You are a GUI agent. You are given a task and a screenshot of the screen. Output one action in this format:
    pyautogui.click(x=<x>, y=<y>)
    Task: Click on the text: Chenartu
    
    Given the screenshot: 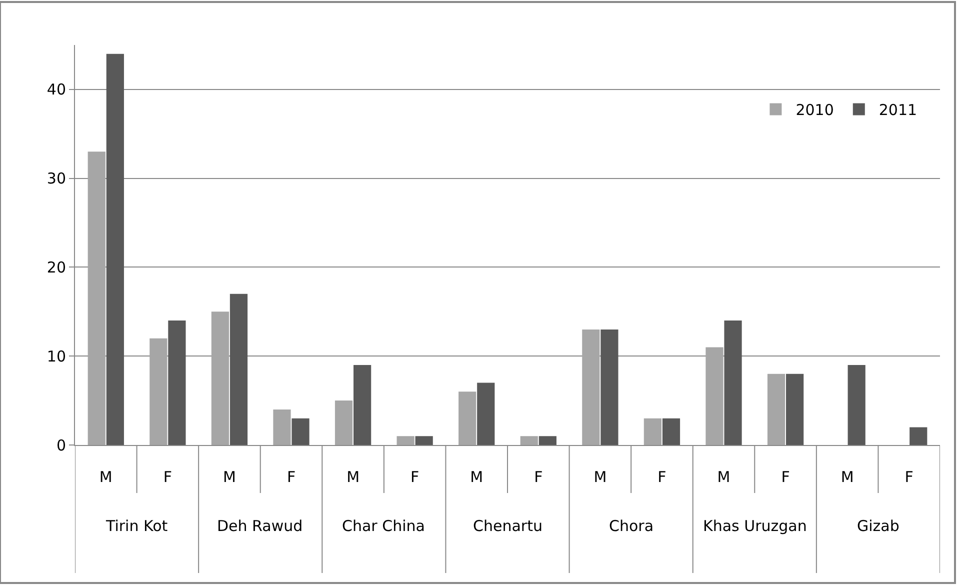 What is the action you would take?
    pyautogui.click(x=507, y=526)
    